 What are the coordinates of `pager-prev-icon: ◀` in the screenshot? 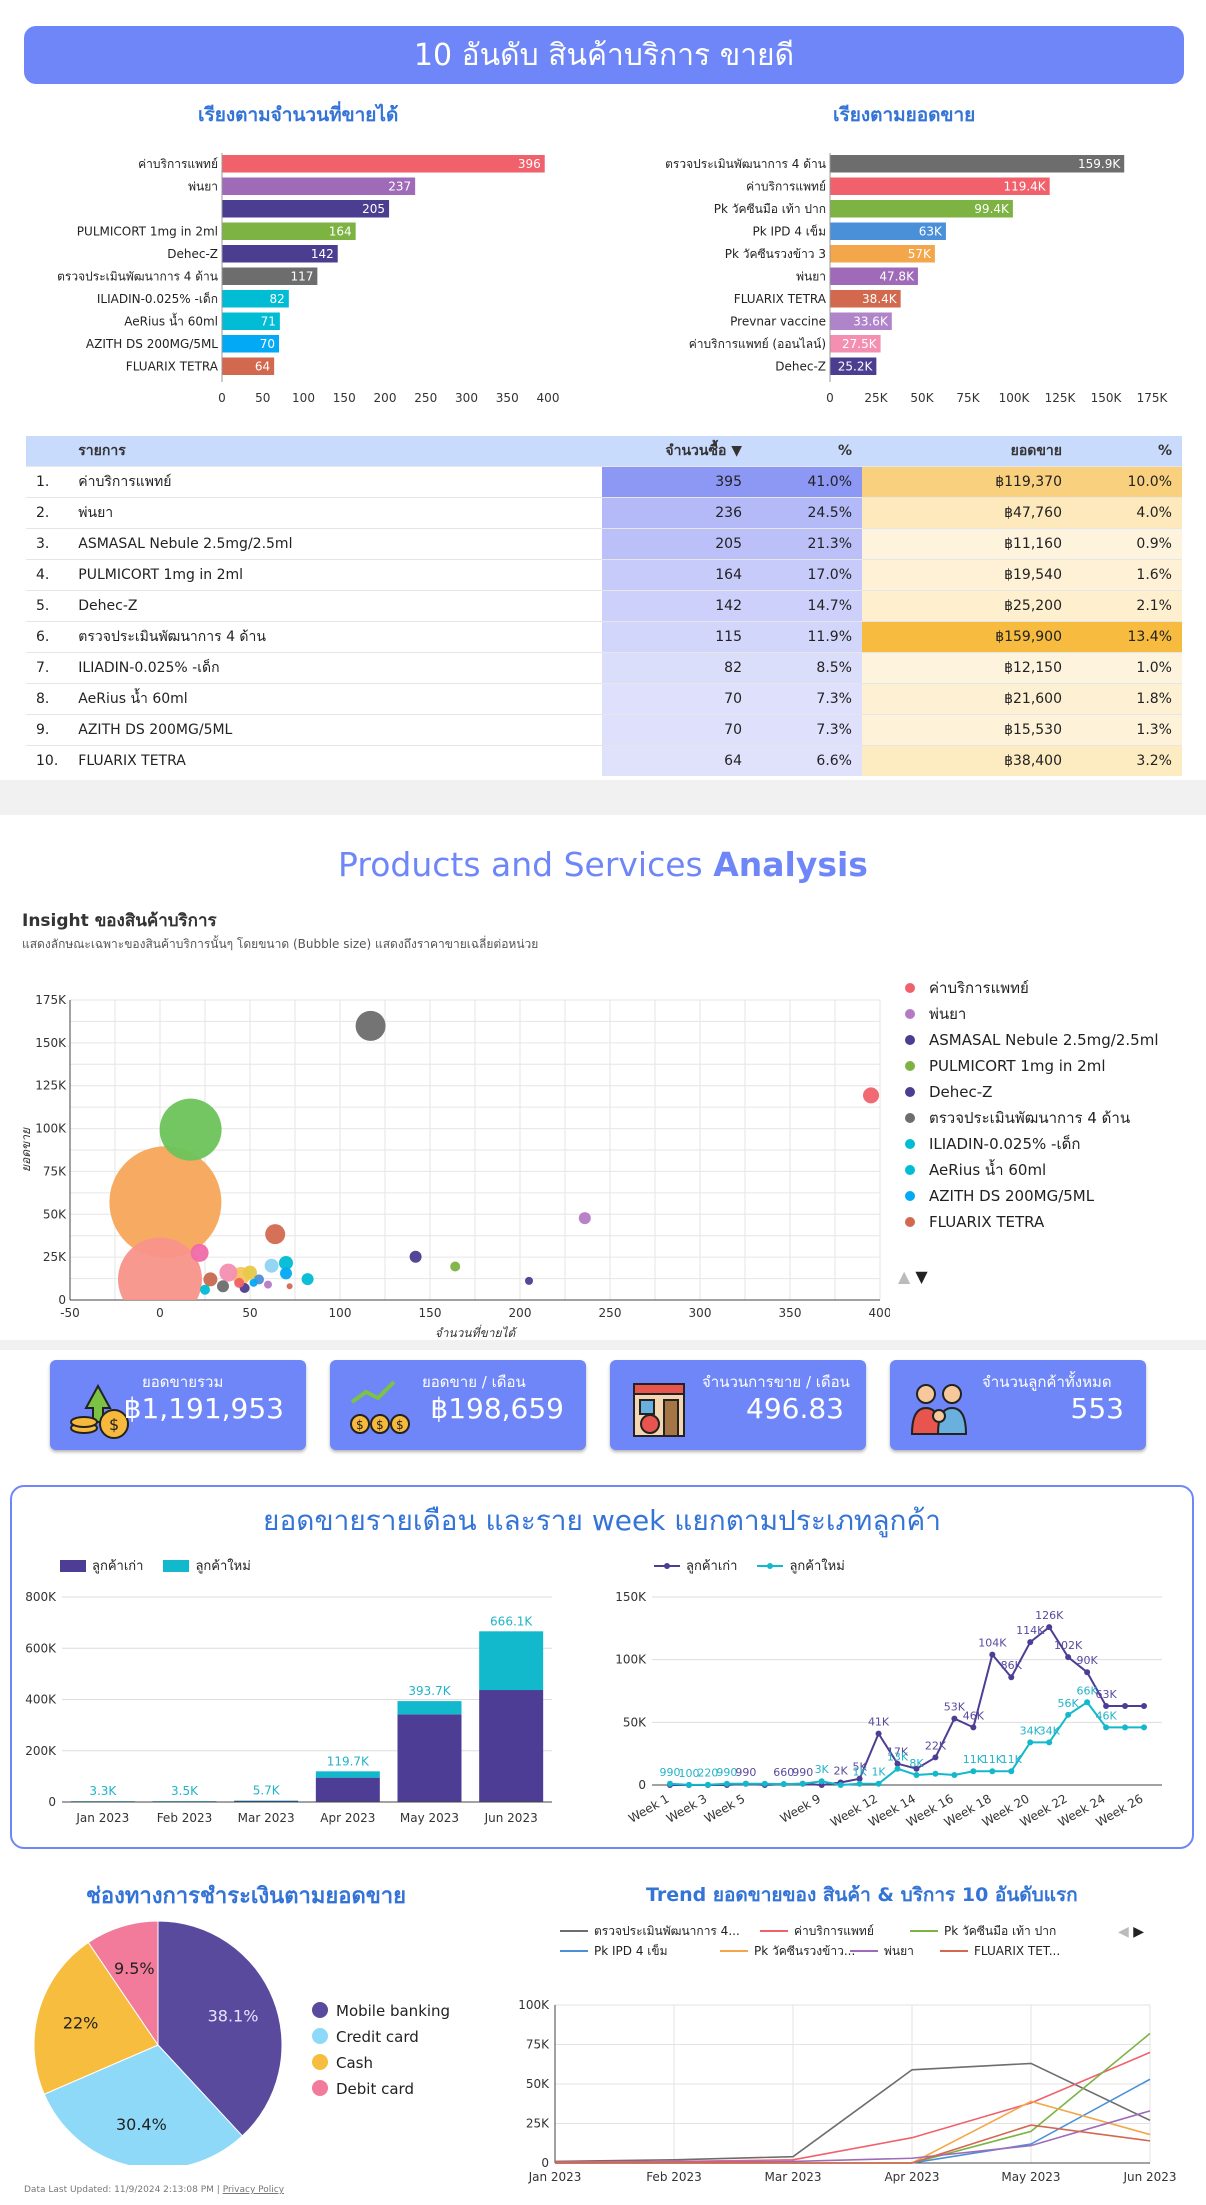 It's located at (1123, 1932).